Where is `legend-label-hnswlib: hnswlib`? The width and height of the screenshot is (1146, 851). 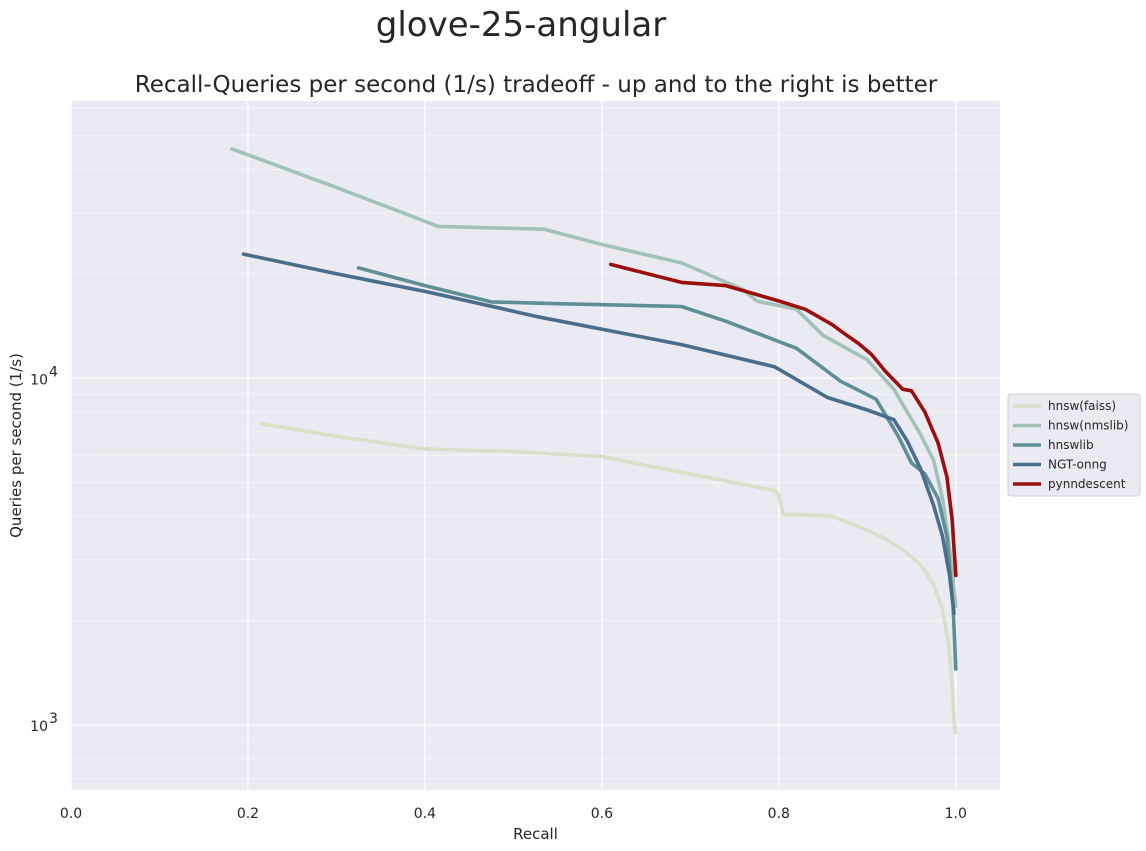
legend-label-hnswlib: hnswlib is located at coordinates (1071, 445).